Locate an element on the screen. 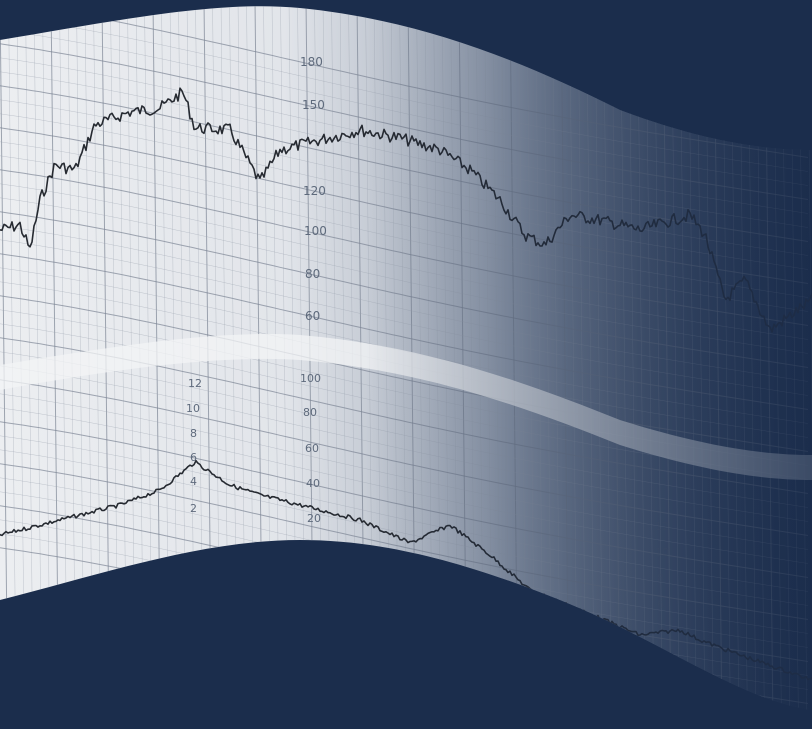 This screenshot has width=812, height=729. far-scale-label: 2 is located at coordinates (661, 656).